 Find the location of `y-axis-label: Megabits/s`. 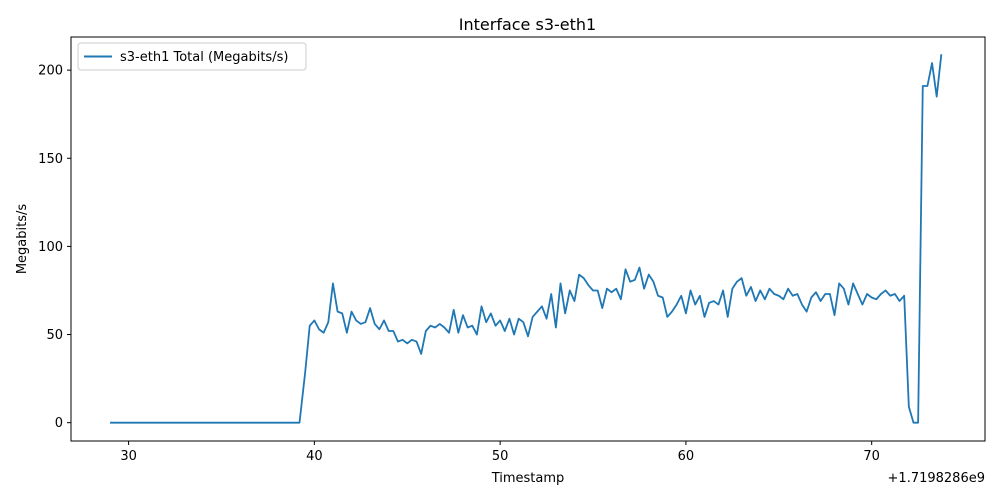

y-axis-label: Megabits/s is located at coordinates (22, 239).